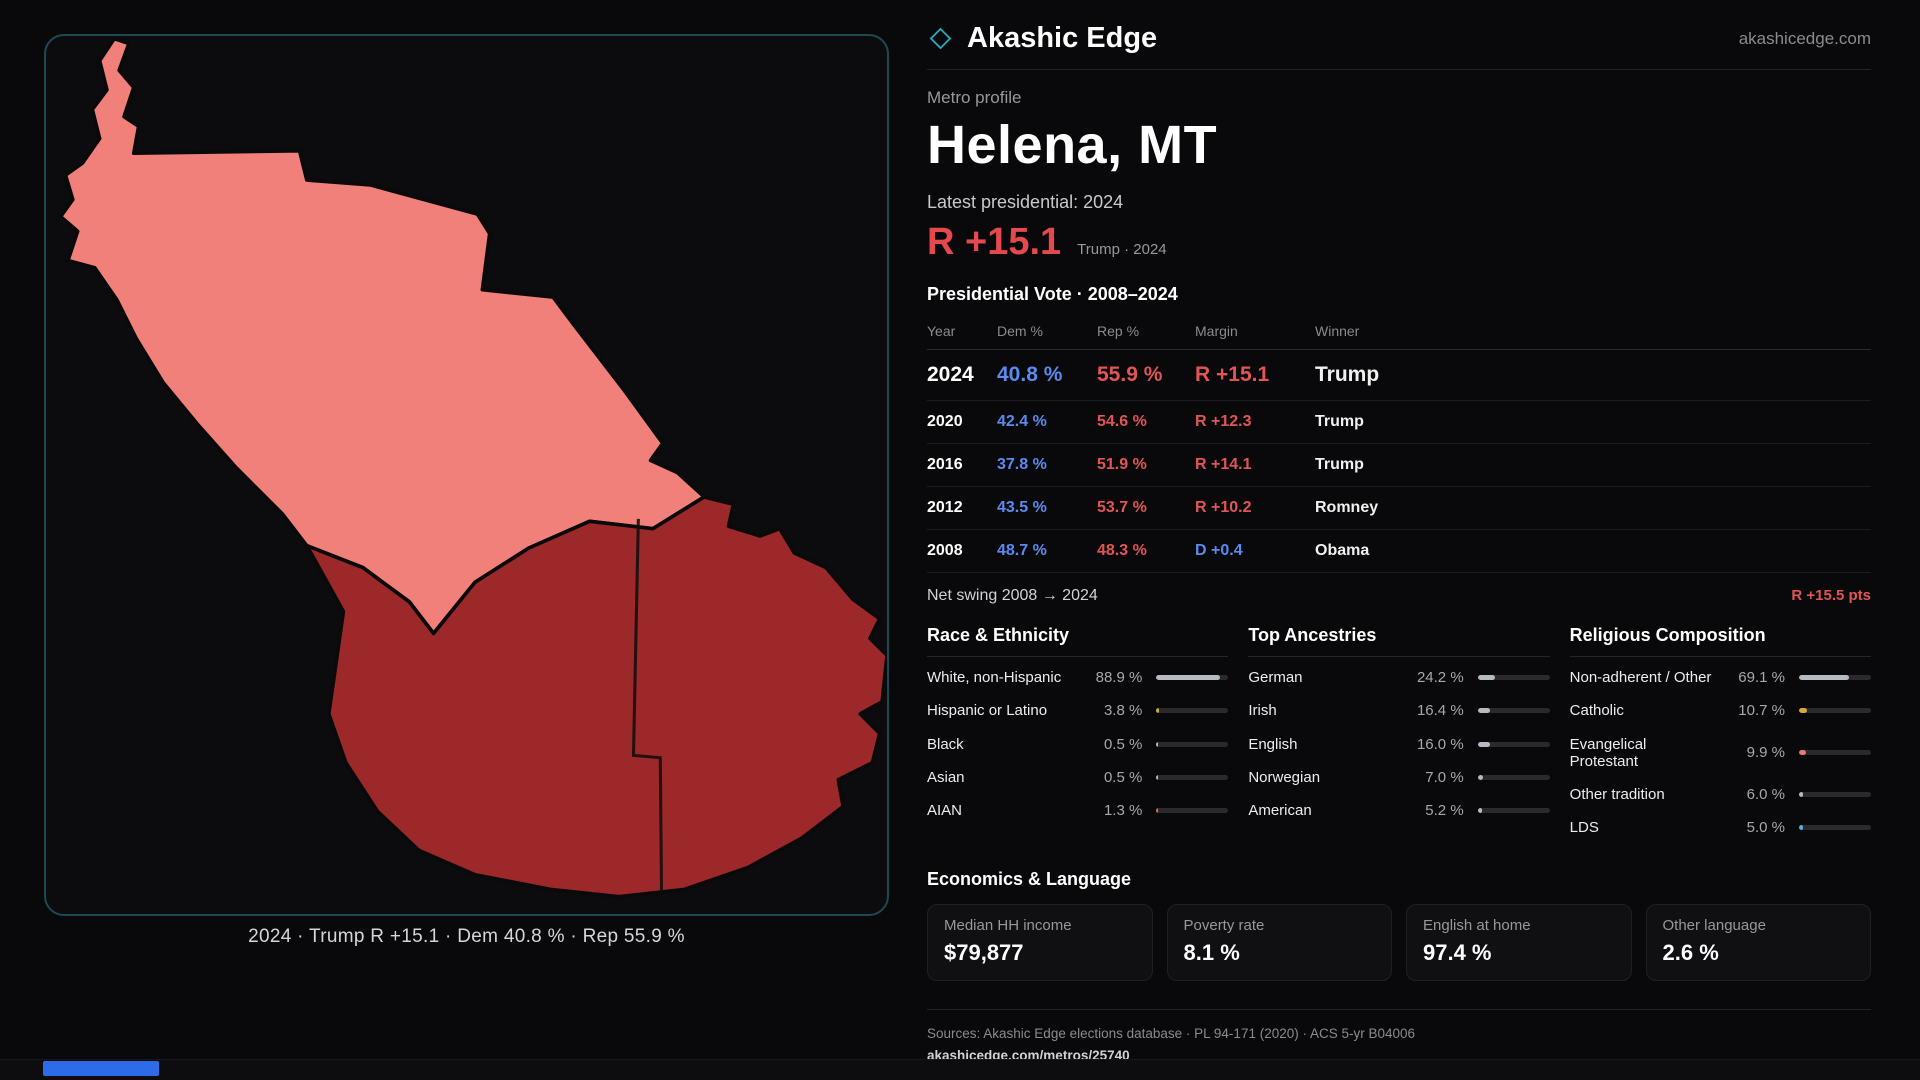 This screenshot has height=1080, width=1920. I want to click on demo-value: 69.1 %, so click(1761, 678).